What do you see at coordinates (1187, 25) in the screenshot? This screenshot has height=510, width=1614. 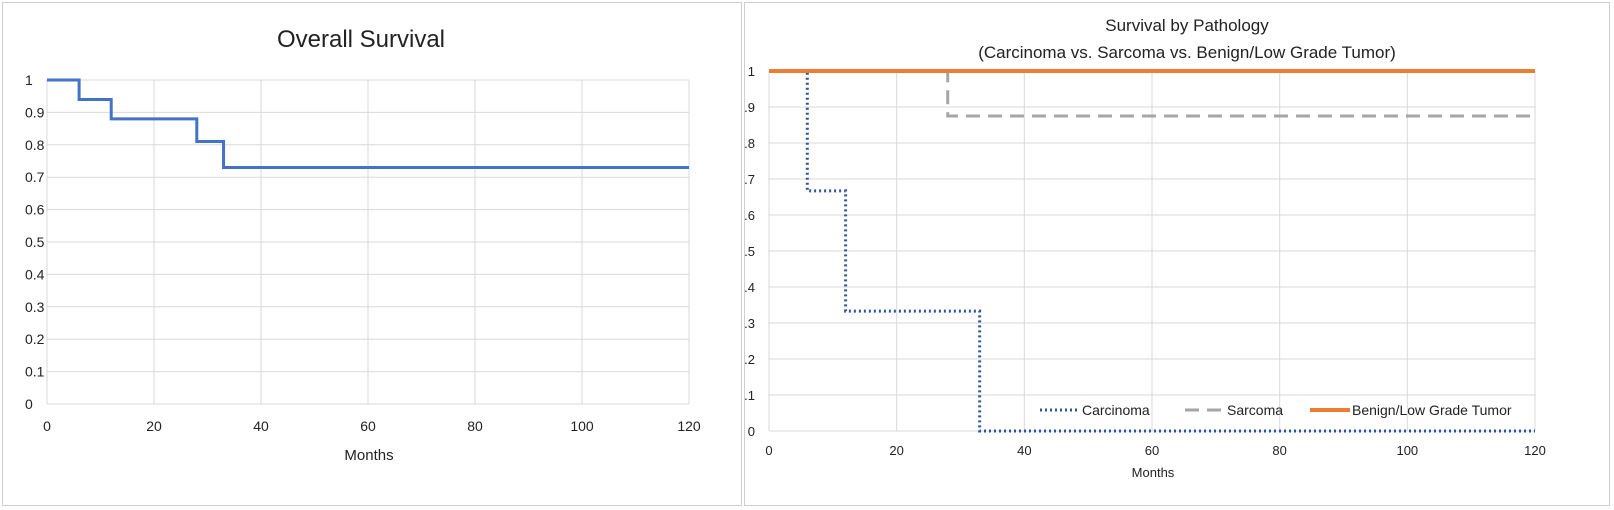 I see `chart-title: Survival by Pathology` at bounding box center [1187, 25].